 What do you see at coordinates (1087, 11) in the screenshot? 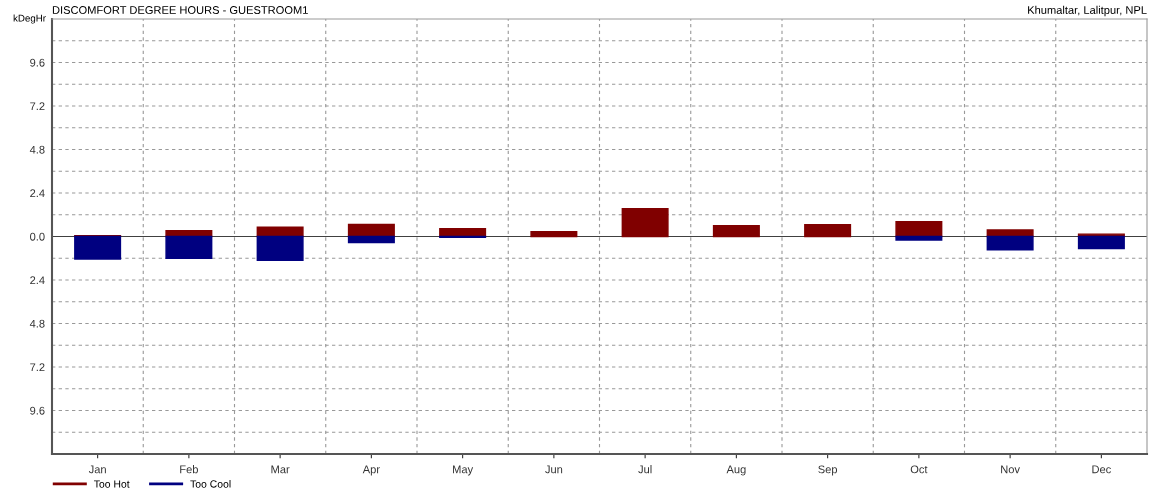
I see `text: Khumaltar, Lalitpur, NPL` at bounding box center [1087, 11].